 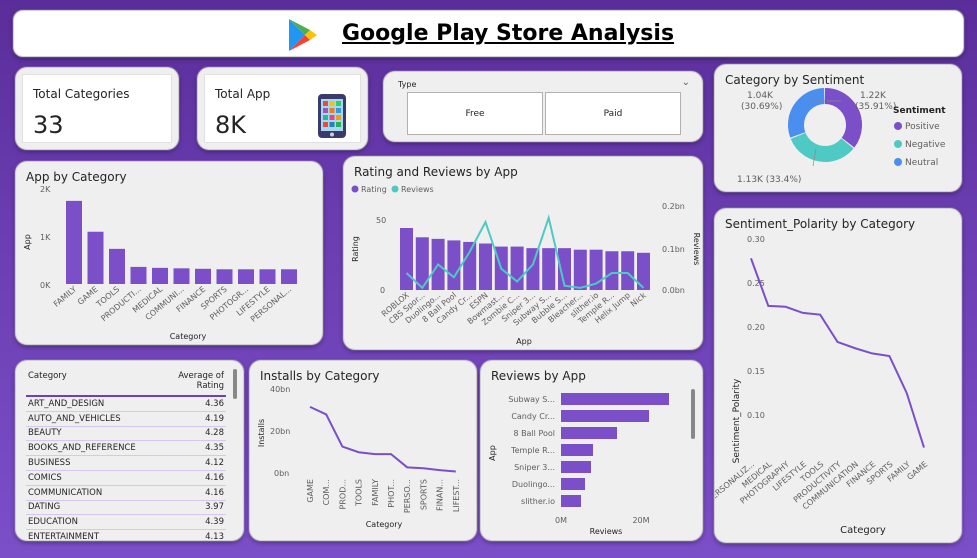 What do you see at coordinates (355, 189) in the screenshot?
I see `legend-marker-rating` at bounding box center [355, 189].